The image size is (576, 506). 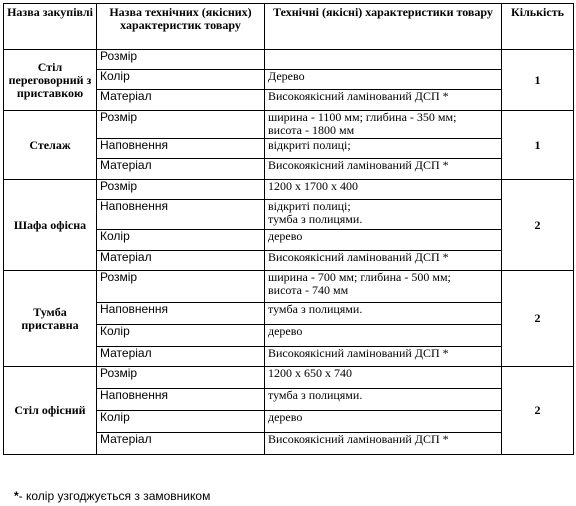 What do you see at coordinates (50, 26) in the screenshot?
I see `header-name: Назва закупівлі` at bounding box center [50, 26].